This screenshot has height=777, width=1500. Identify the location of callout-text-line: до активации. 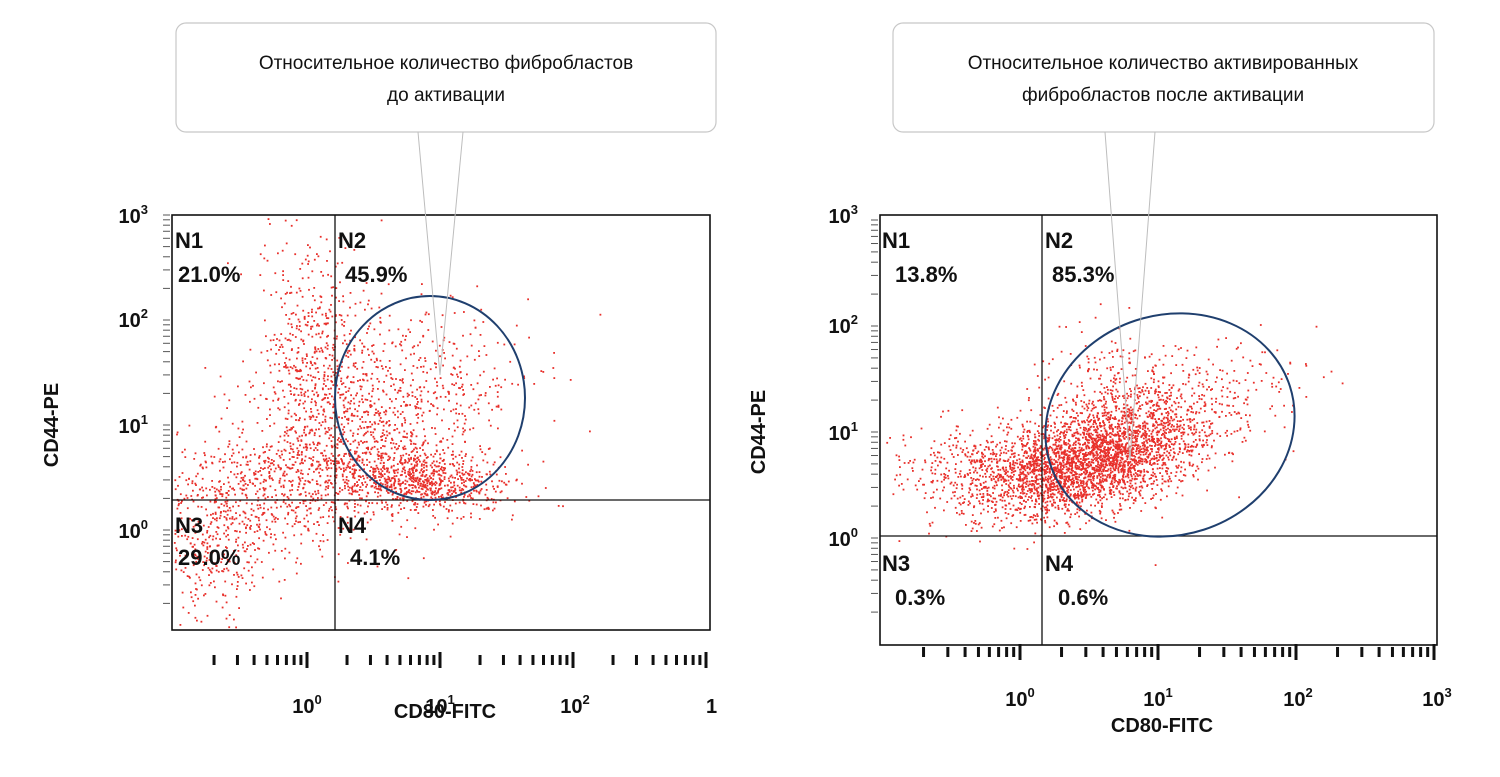
(446, 95).